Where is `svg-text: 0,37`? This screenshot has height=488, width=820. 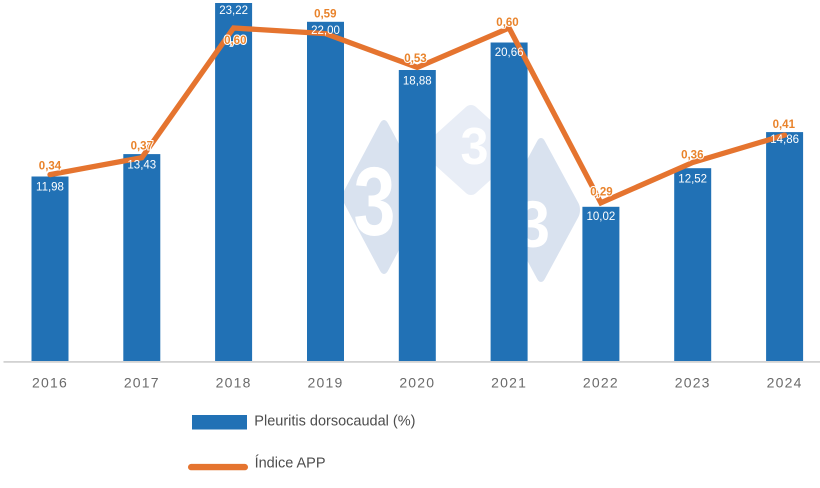
svg-text: 0,37 is located at coordinates (142, 146).